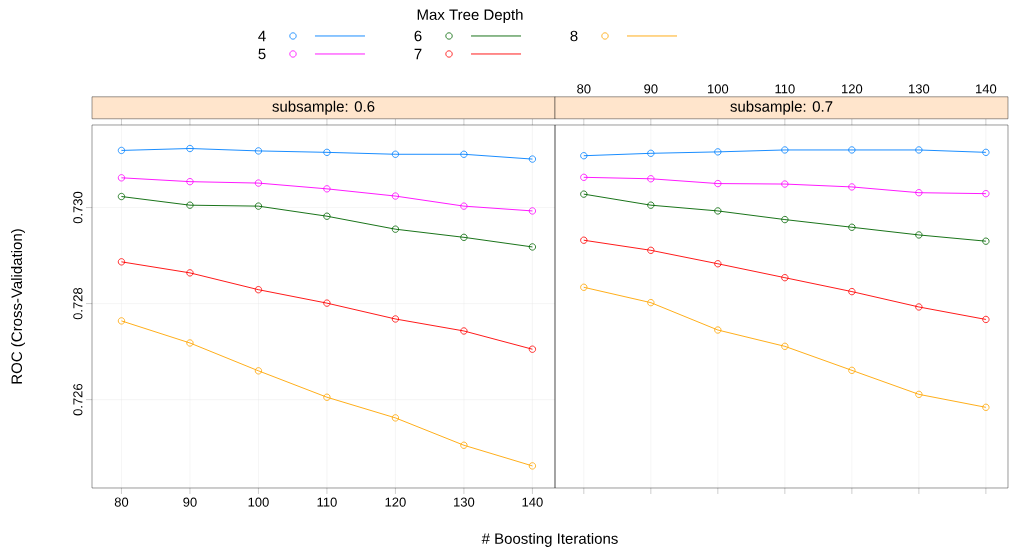  I want to click on chart-title: subsample: 0.6, so click(323, 107).